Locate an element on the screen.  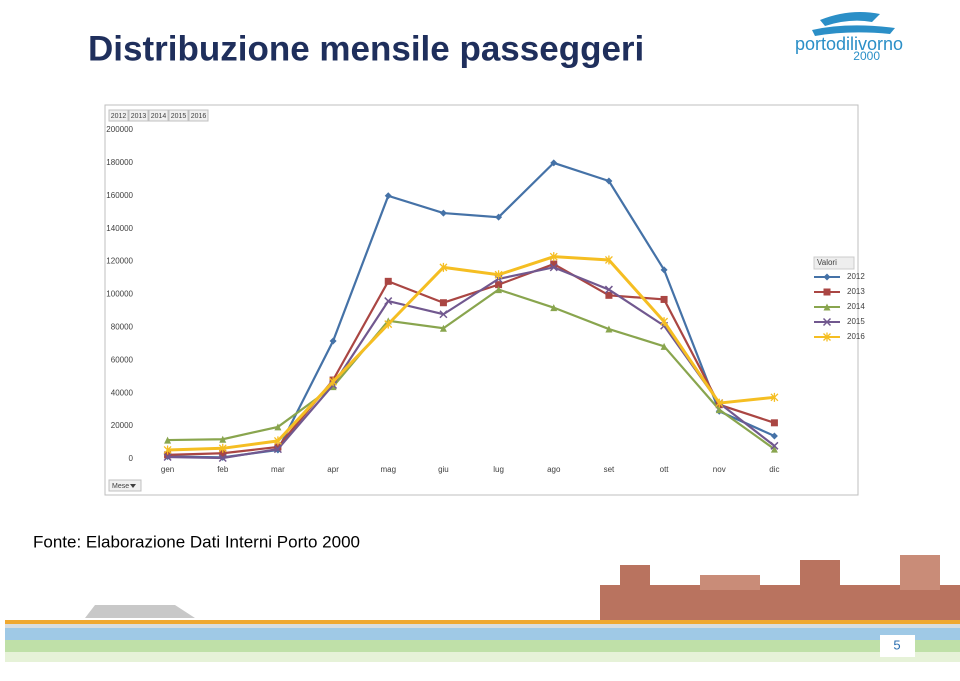
field-button-label: 2015 is located at coordinates (179, 116).